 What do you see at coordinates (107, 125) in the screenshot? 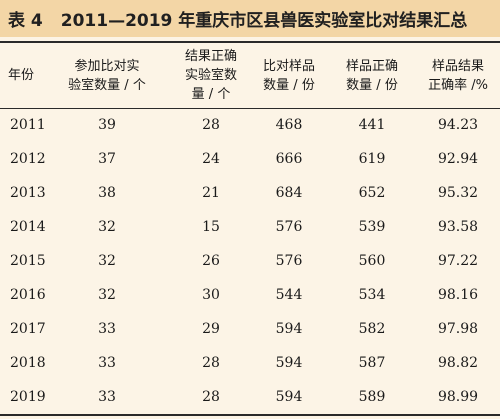
I see `cell-participating-labs: 39` at bounding box center [107, 125].